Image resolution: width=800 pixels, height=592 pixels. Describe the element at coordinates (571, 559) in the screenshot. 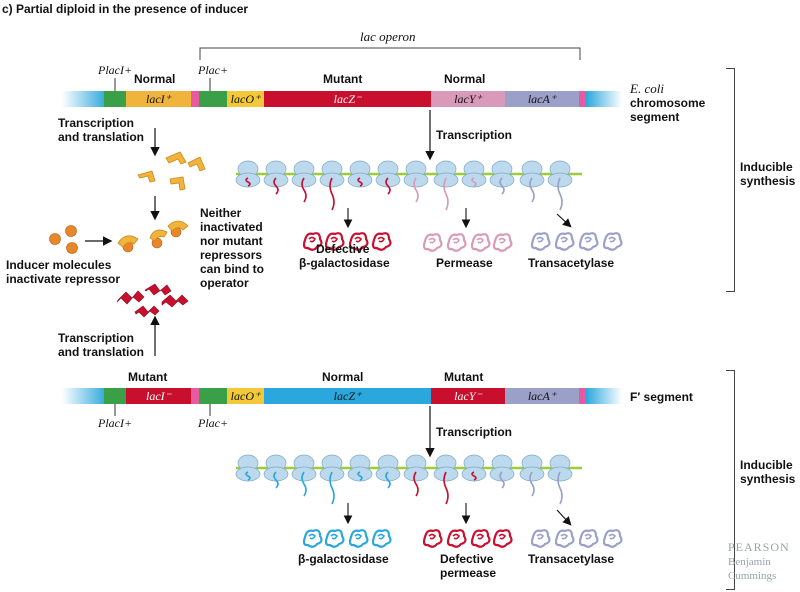

I see `bot-product-a: Transacetylase` at that location.